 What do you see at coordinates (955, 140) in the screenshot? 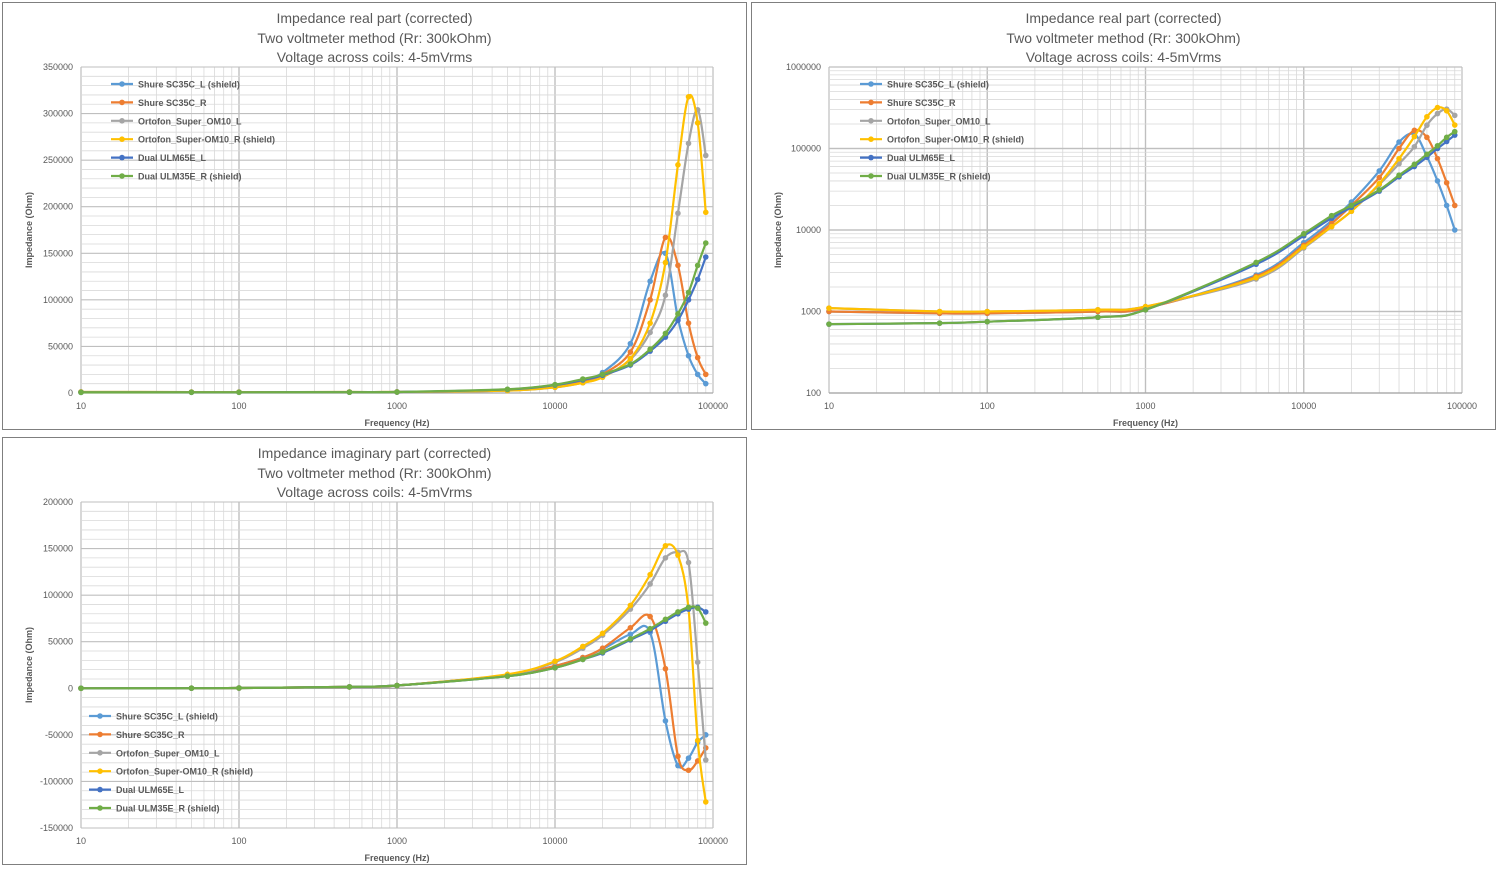
I see `legend-label: Ortofon_Super-OM10_R (shield)` at bounding box center [955, 140].